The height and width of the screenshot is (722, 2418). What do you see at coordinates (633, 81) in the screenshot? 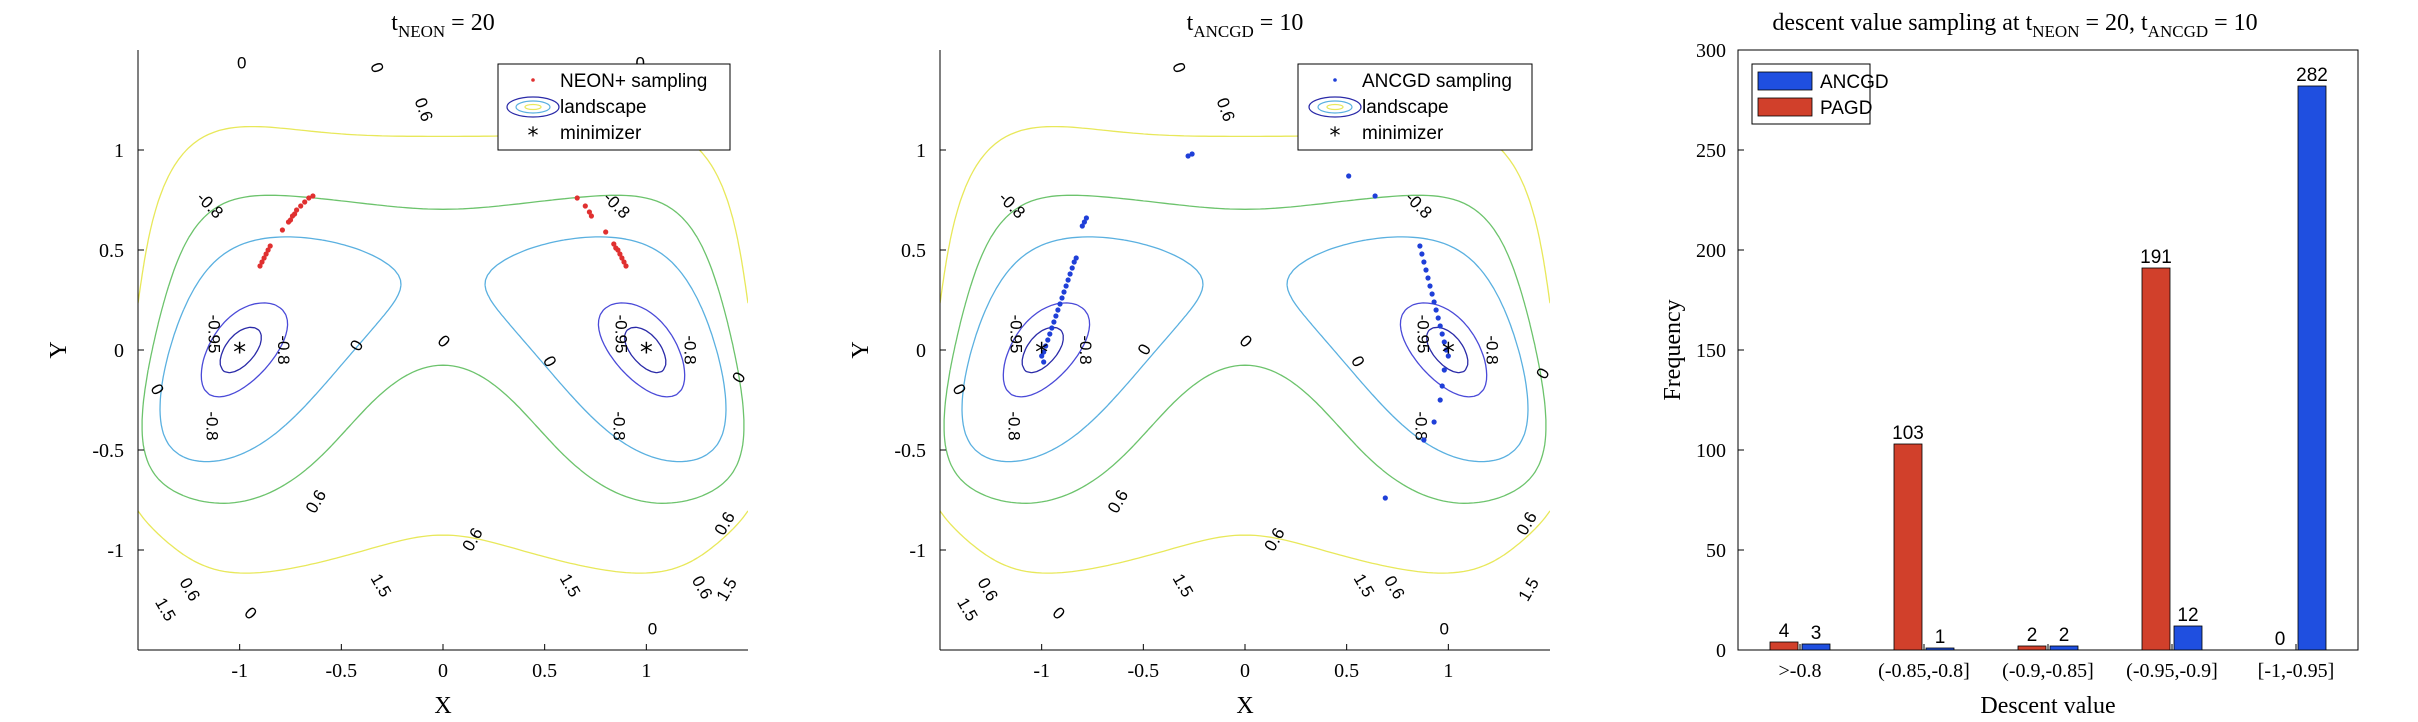
I see `legend-label-sampling: NEON+ sampling` at bounding box center [633, 81].